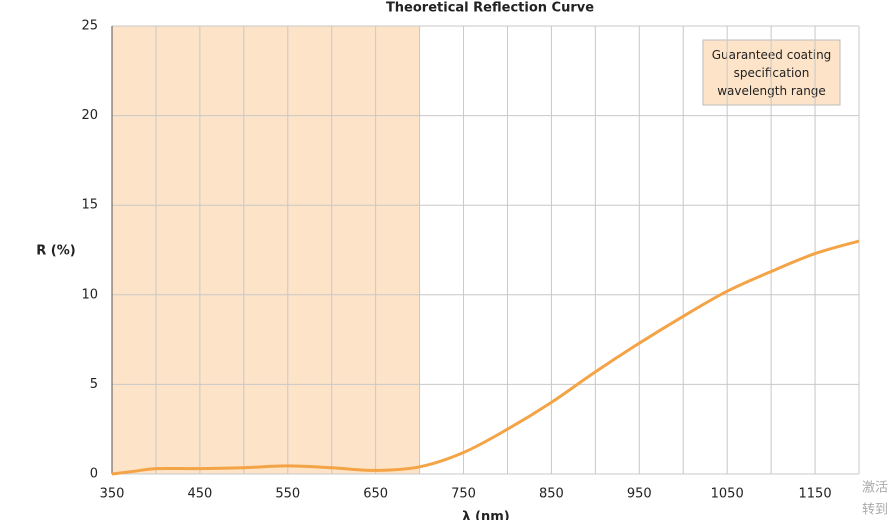 The width and height of the screenshot is (891, 520). I want to click on y-axis-label: R (%), so click(55, 251).